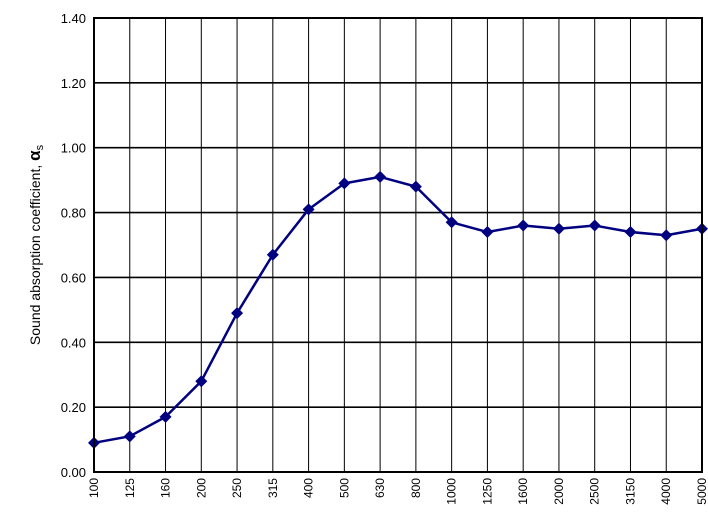 The height and width of the screenshot is (516, 708). What do you see at coordinates (40, 147) in the screenshot?
I see `y-axis-label-subscript: s` at bounding box center [40, 147].